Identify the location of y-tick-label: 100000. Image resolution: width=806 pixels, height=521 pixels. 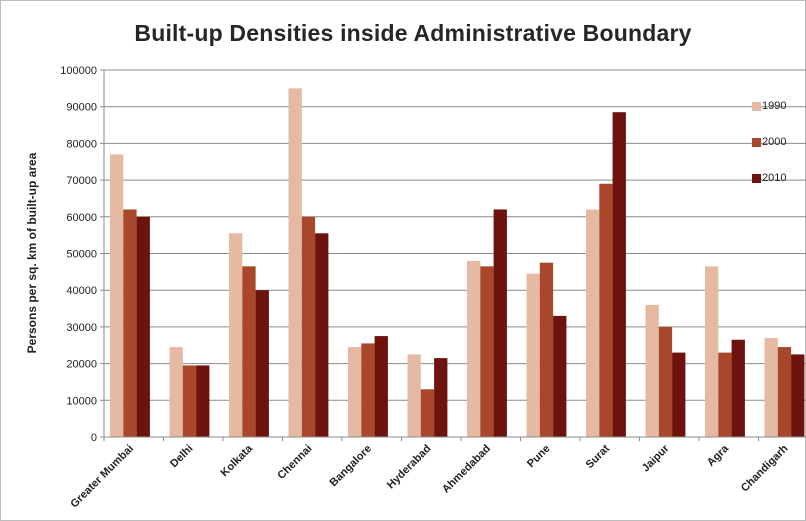
(78, 71).